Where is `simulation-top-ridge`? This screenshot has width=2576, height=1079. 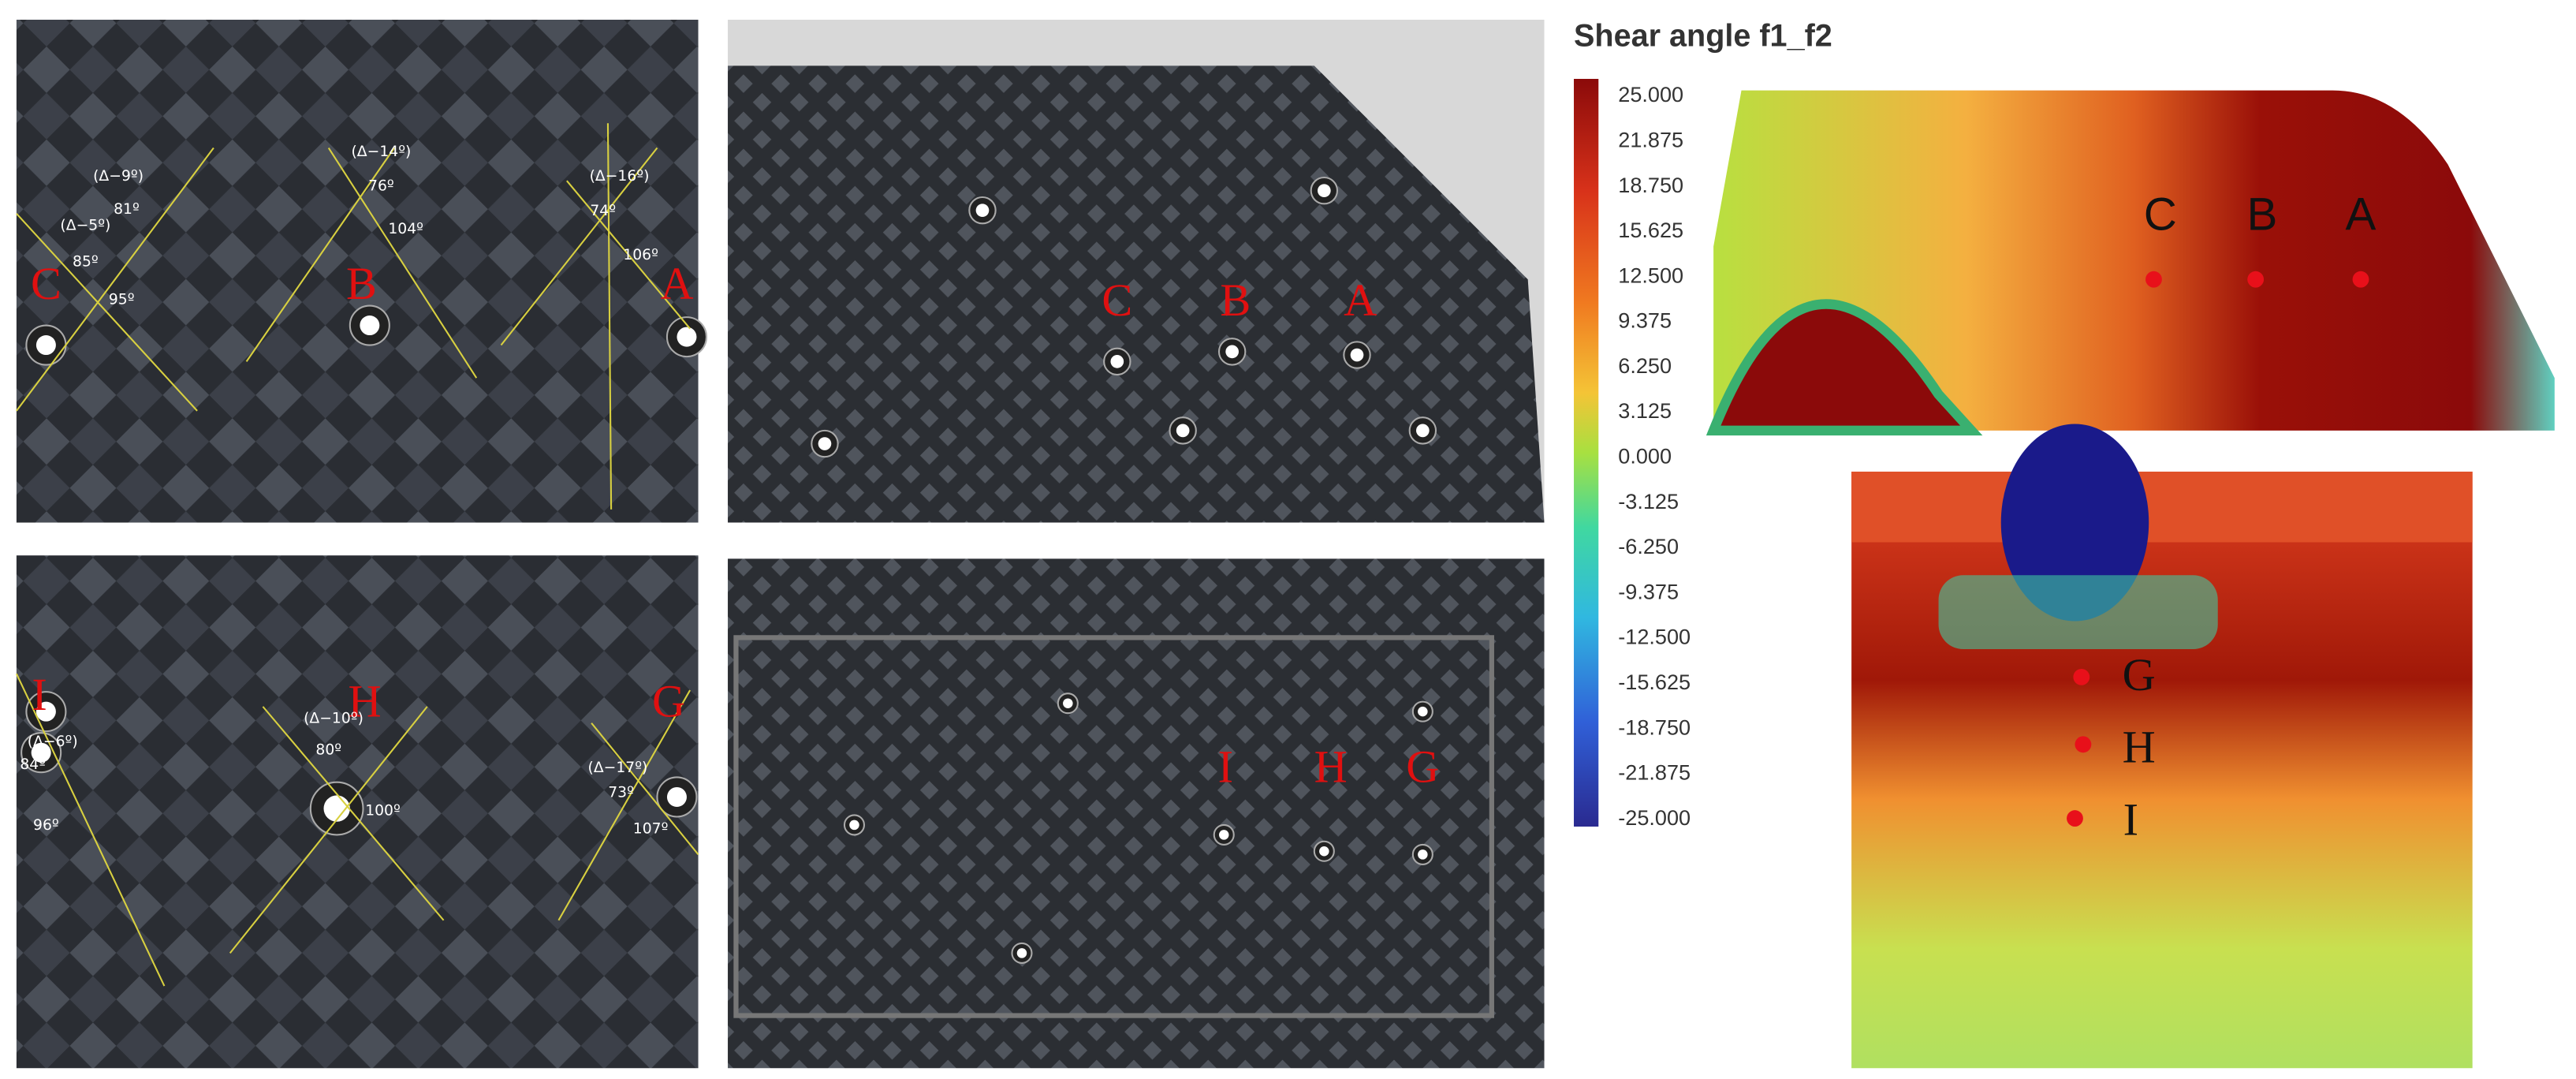
simulation-top-ridge is located at coordinates (1844, 367).